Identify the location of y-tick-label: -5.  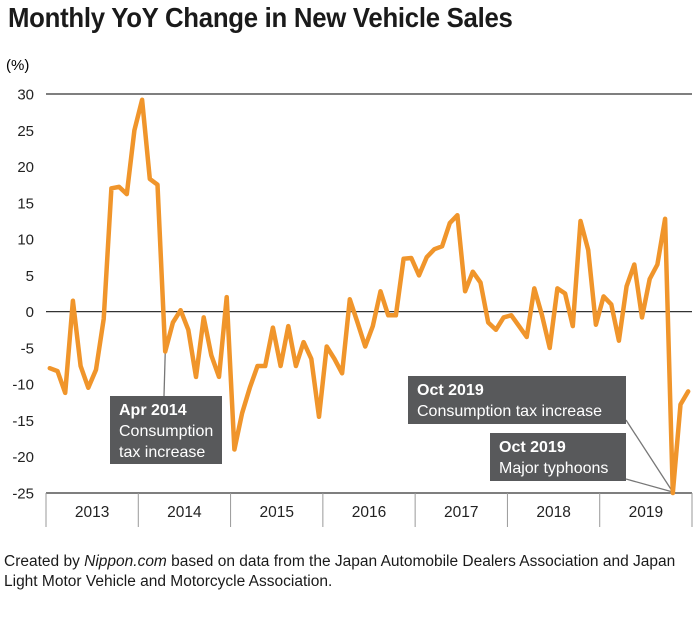
(27, 348).